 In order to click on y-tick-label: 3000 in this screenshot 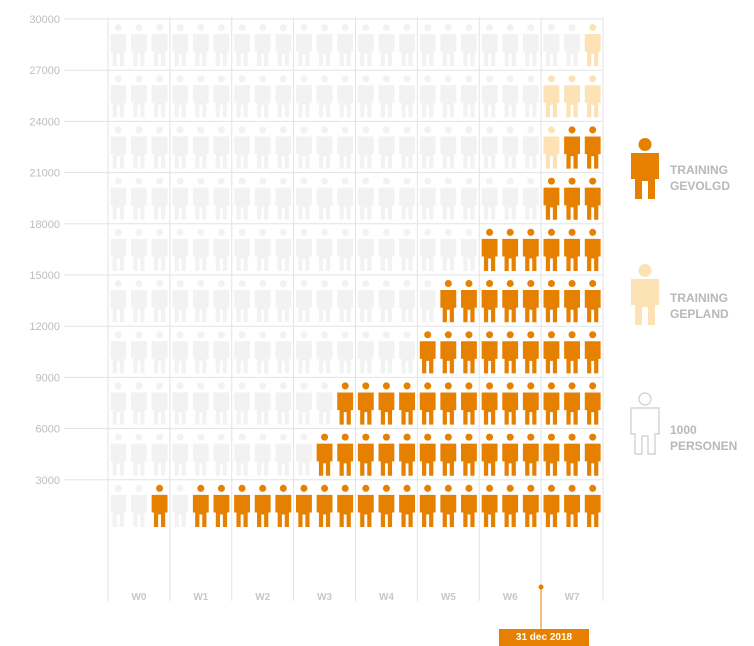, I will do `click(48, 481)`.